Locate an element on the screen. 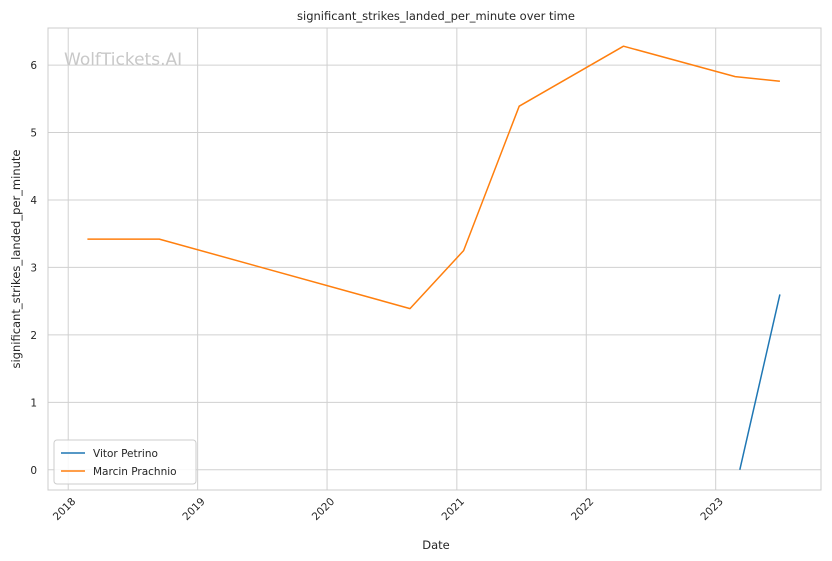 The height and width of the screenshot is (561, 832). y-tick-label: 1 is located at coordinates (33, 403).